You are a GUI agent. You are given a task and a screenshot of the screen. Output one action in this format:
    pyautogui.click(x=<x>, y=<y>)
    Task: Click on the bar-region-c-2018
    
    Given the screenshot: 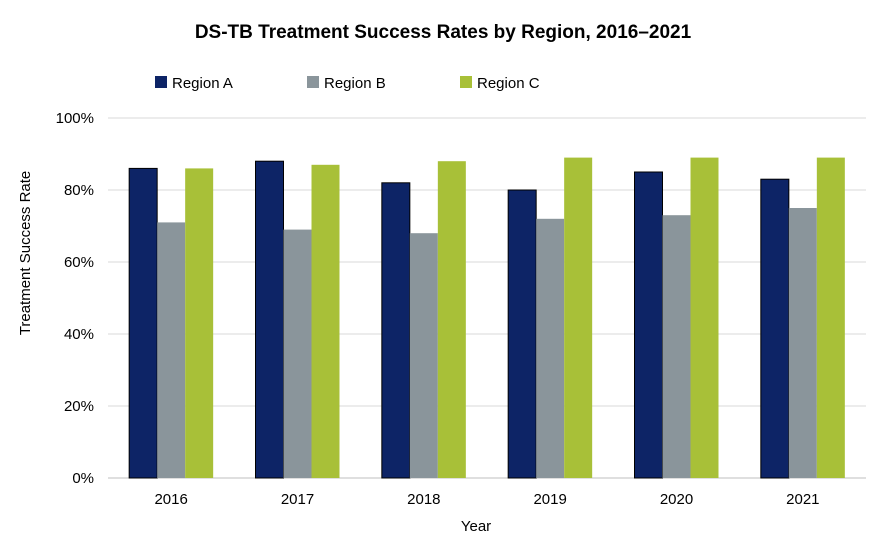 What is the action you would take?
    pyautogui.click(x=451, y=319)
    